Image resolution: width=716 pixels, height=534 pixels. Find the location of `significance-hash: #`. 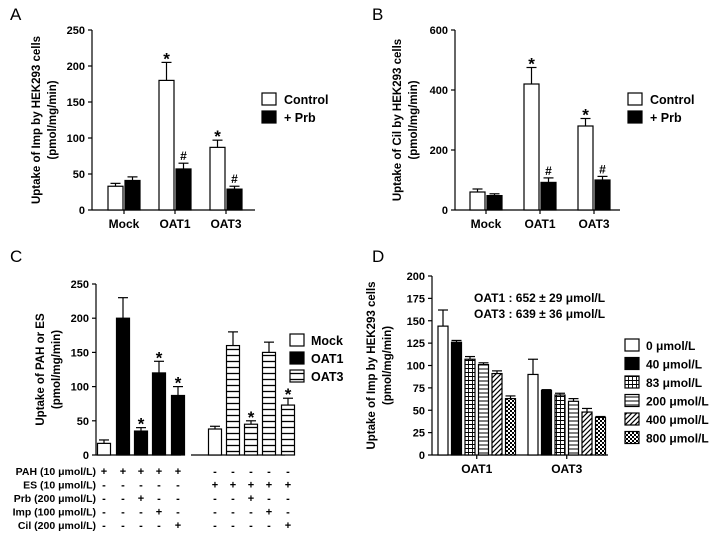

significance-hash: # is located at coordinates (602, 169).